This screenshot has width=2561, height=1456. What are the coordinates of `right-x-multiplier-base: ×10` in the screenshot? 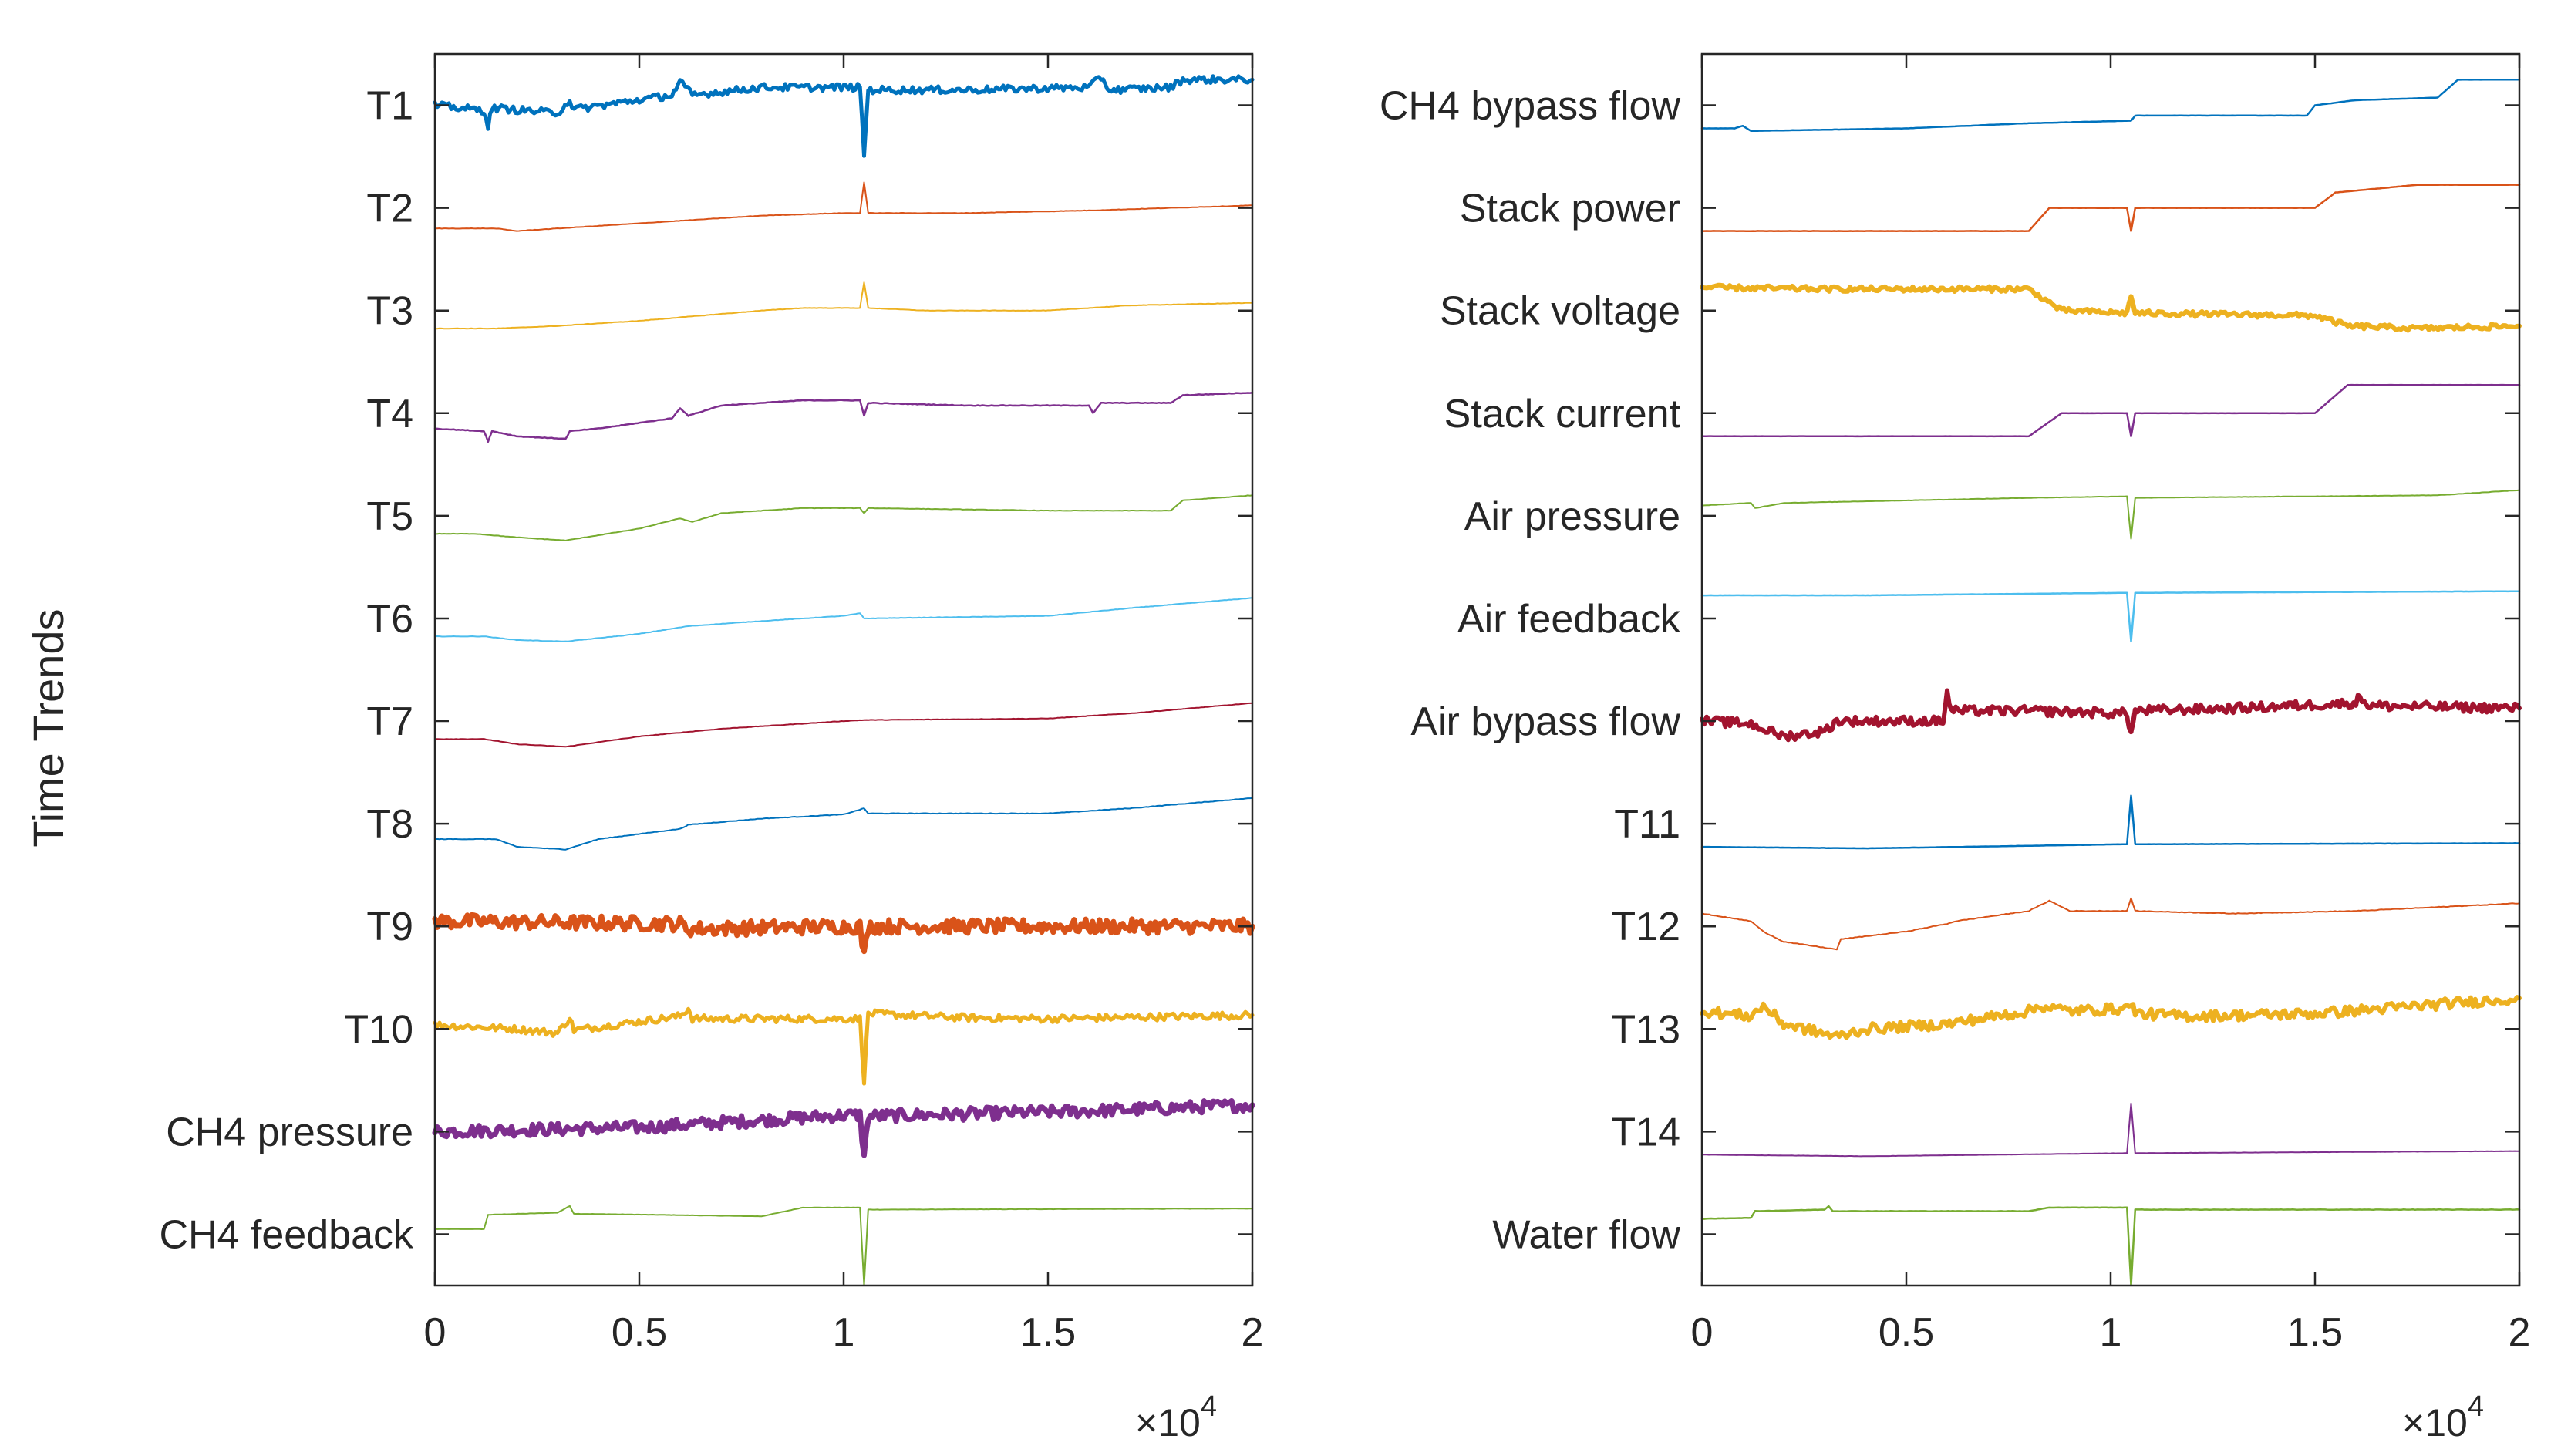 It's located at (2435, 1423).